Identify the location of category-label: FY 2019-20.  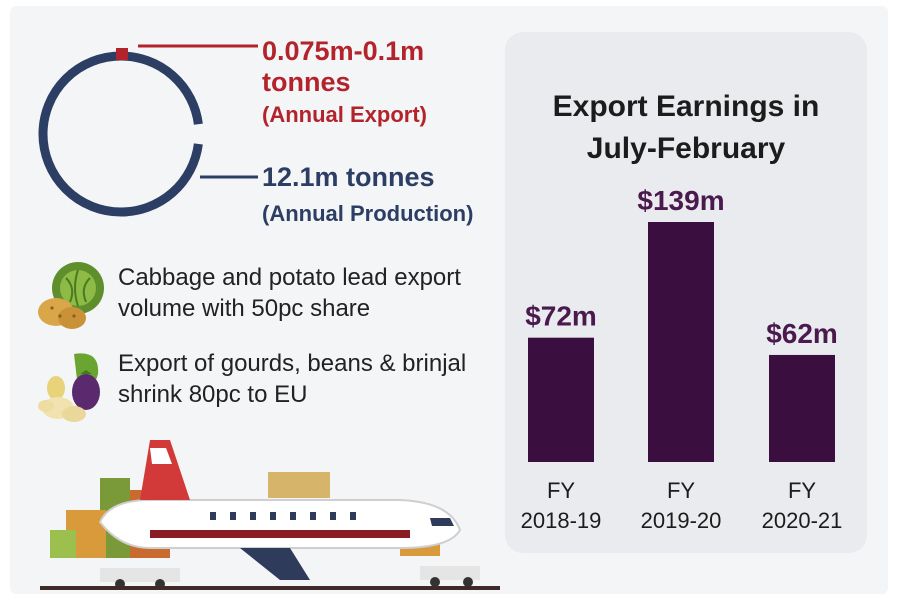
(681, 505).